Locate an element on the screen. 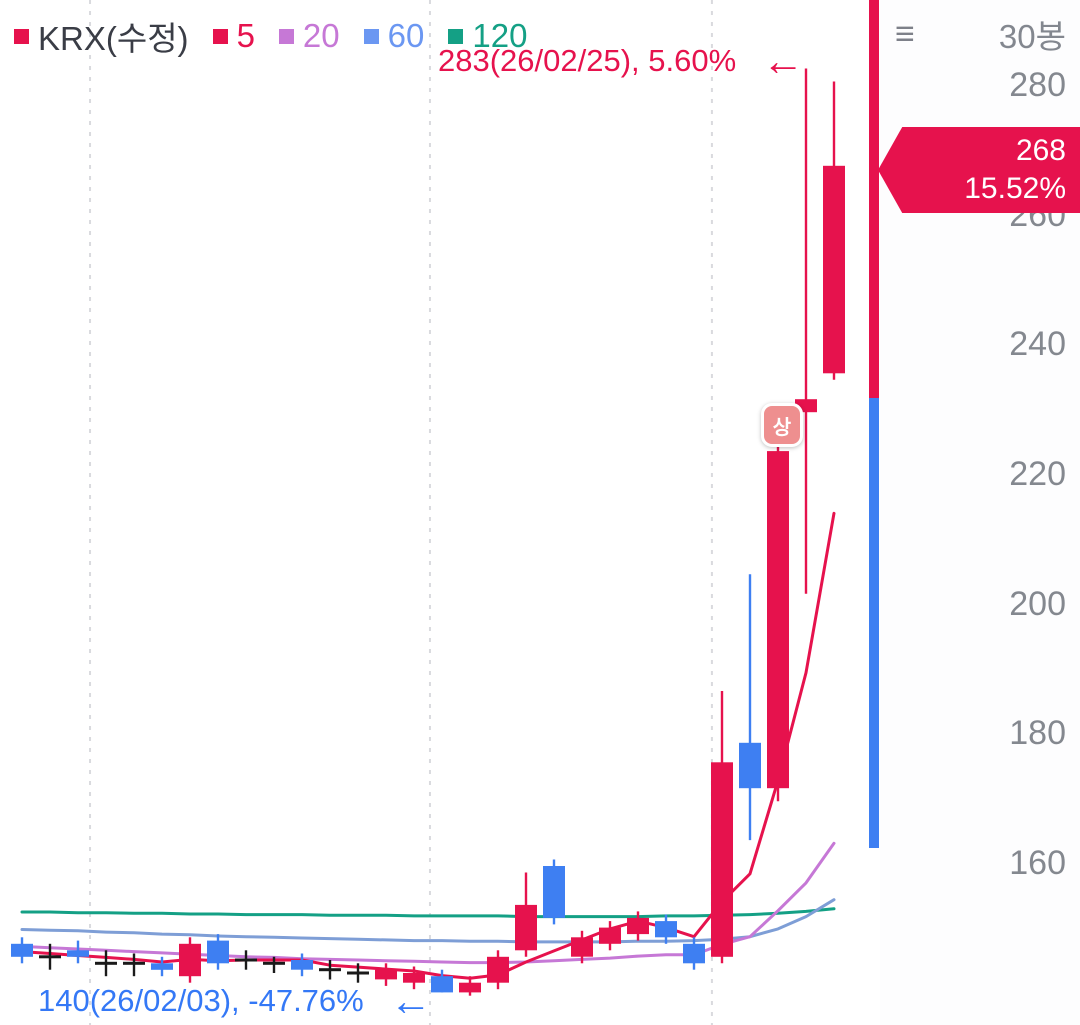  low-annotation: 140(26/02/03), -47.76% ← is located at coordinates (235, 1001).